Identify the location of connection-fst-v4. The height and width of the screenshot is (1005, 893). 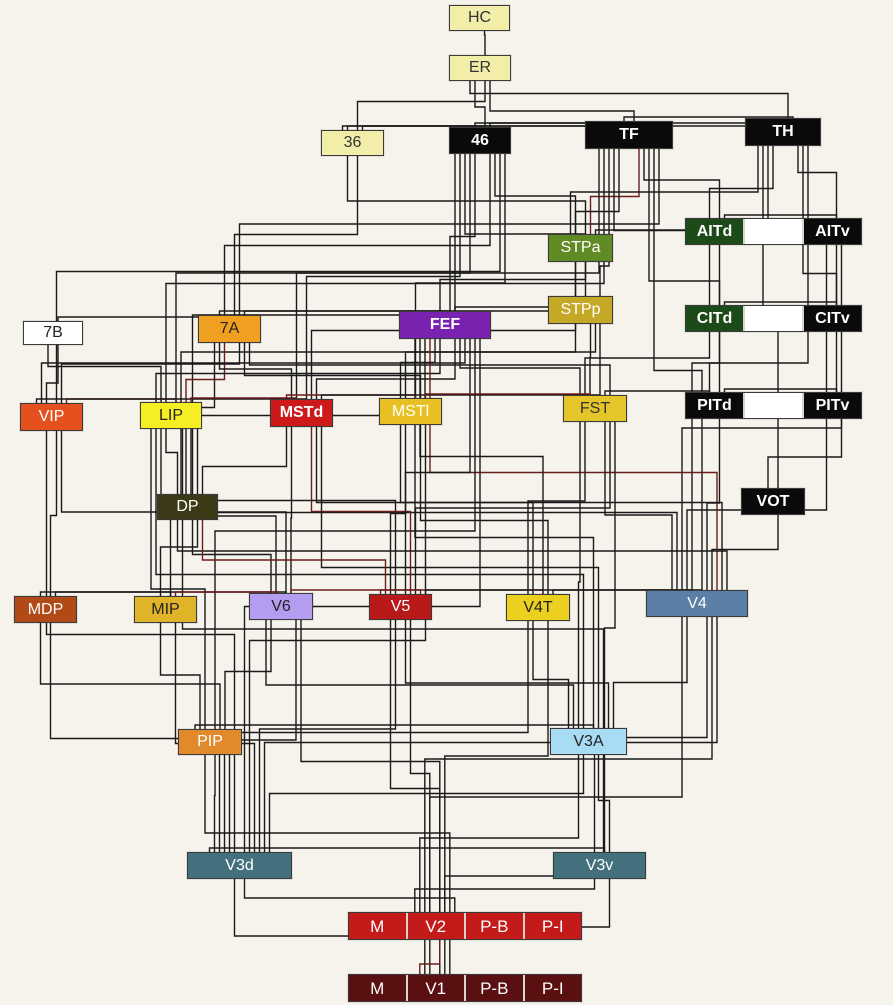
(638, 506).